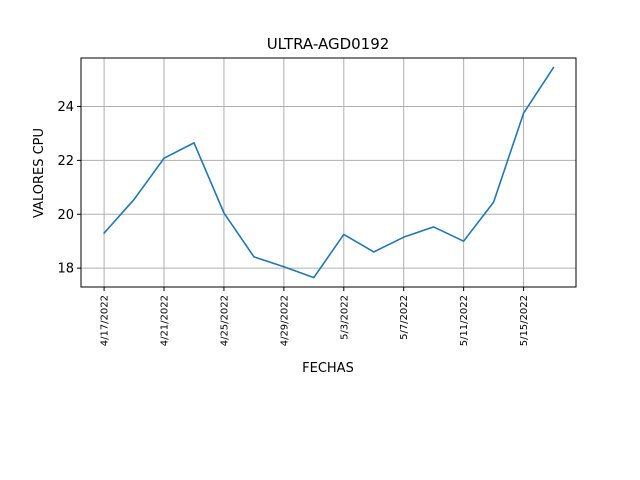 The image size is (640, 480). Describe the element at coordinates (284, 320) in the screenshot. I see `x-tick-label: 4/29/2022` at that location.